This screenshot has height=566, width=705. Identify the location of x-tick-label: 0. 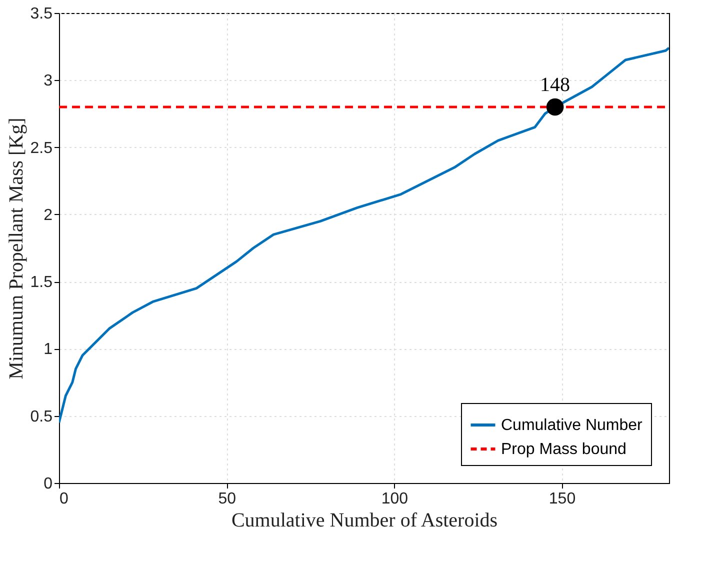
(64, 499).